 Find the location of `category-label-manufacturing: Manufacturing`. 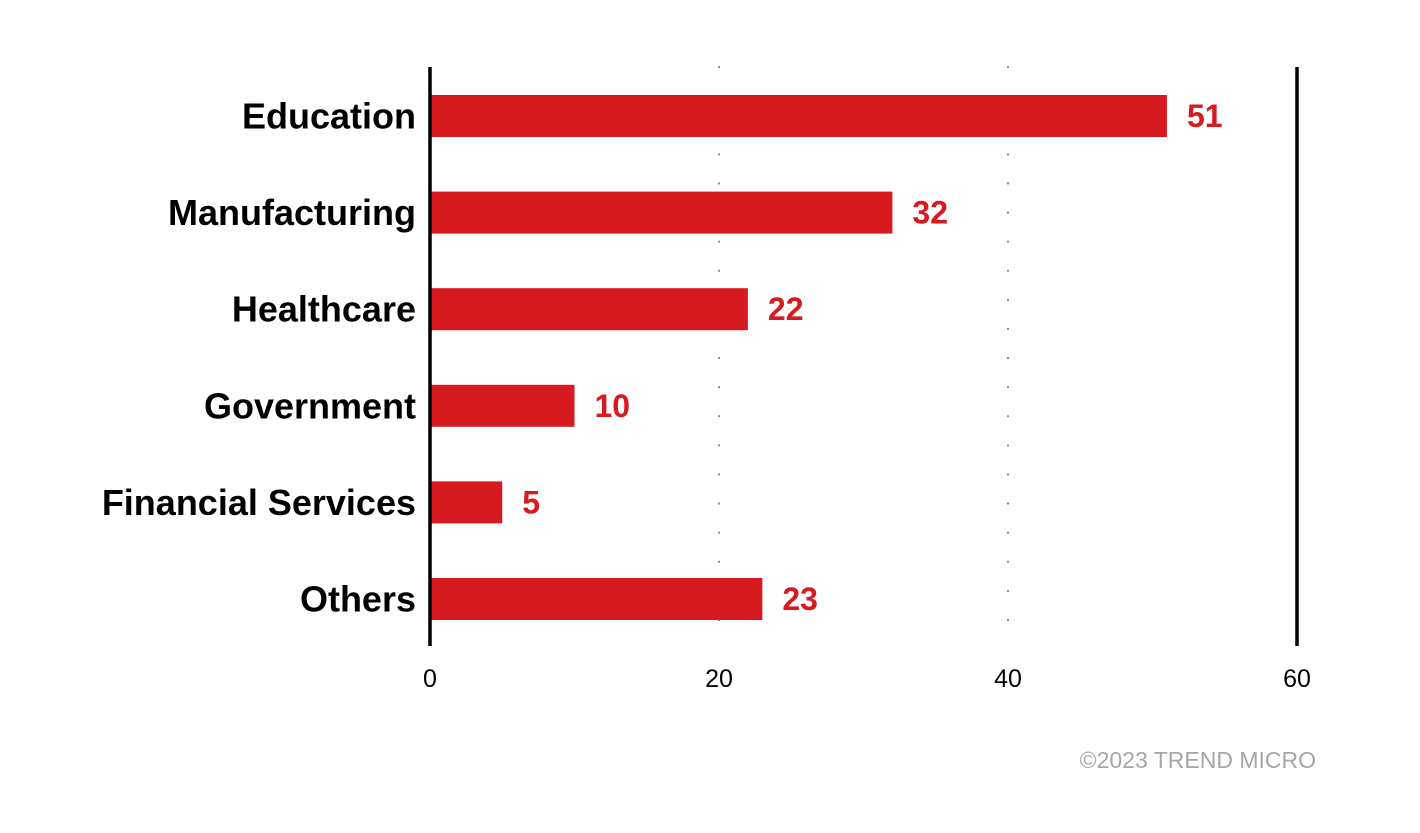

category-label-manufacturing: Manufacturing is located at coordinates (292, 212).